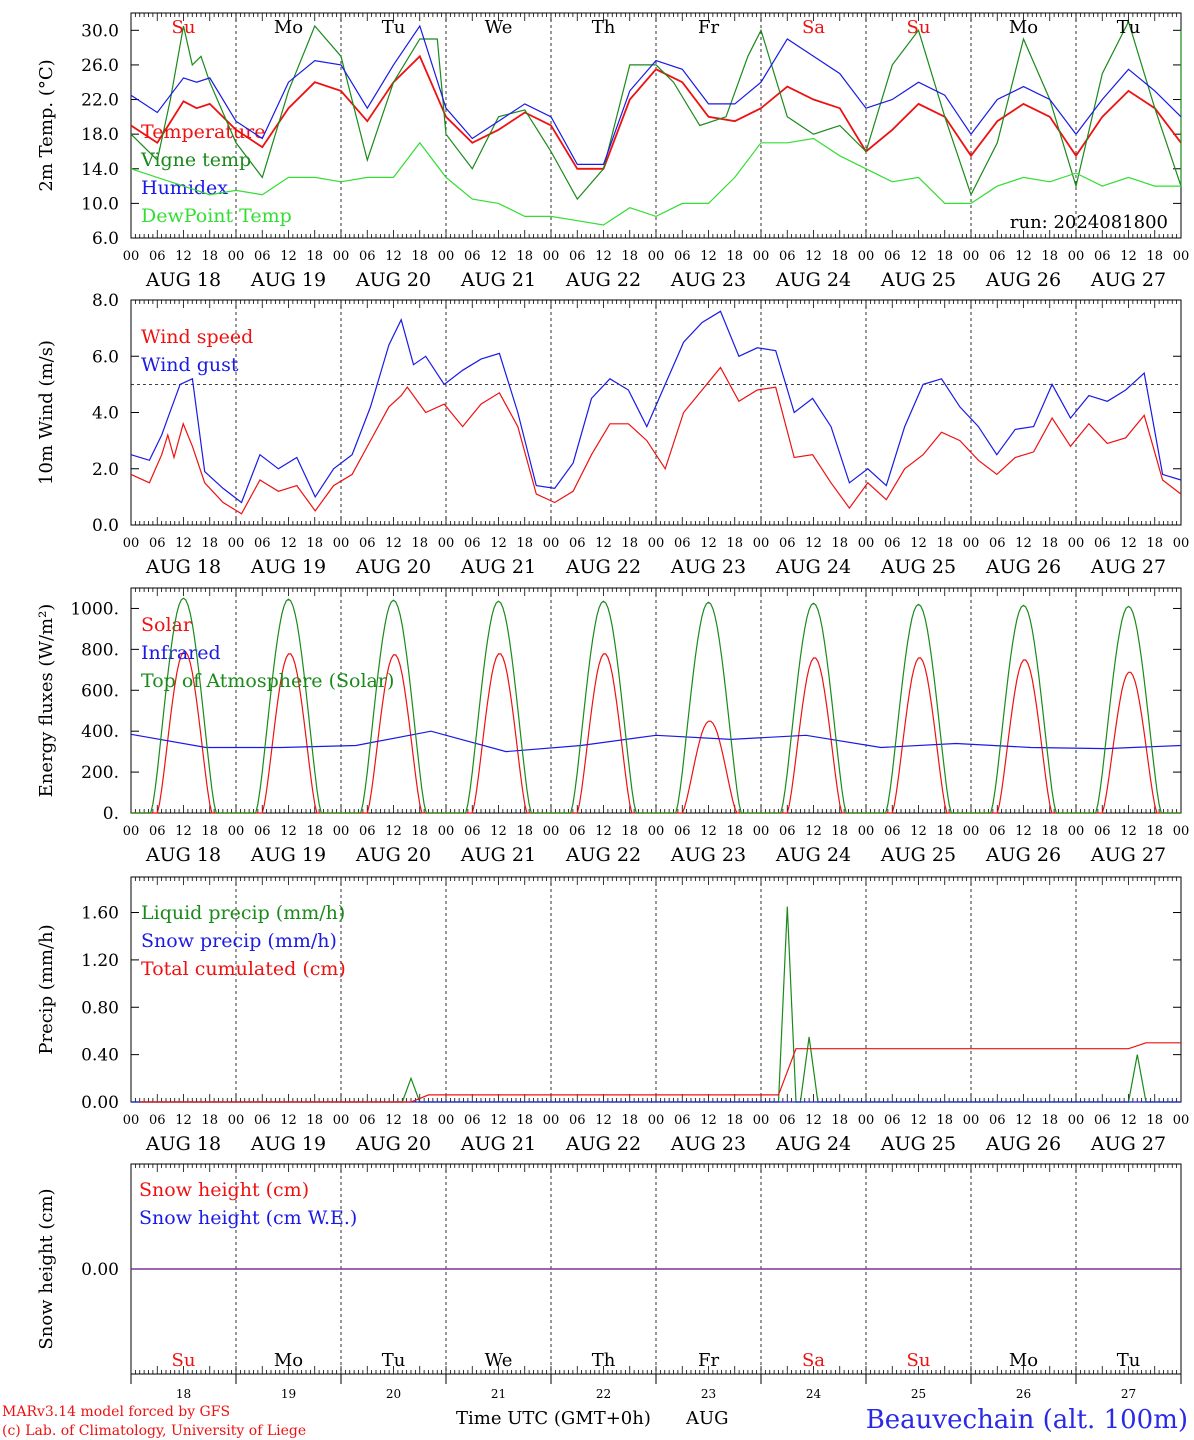 This screenshot has width=1194, height=1440. I want to click on legend-entry: DewPoint Temp, so click(216, 216).